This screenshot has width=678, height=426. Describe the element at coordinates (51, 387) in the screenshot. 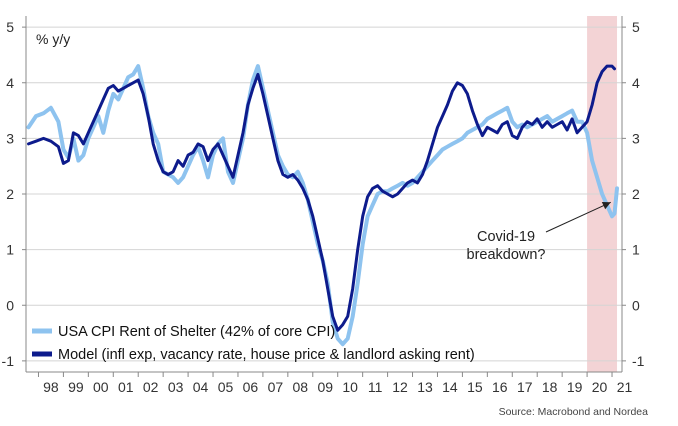

I see `x-tick-label-98: 98` at that location.